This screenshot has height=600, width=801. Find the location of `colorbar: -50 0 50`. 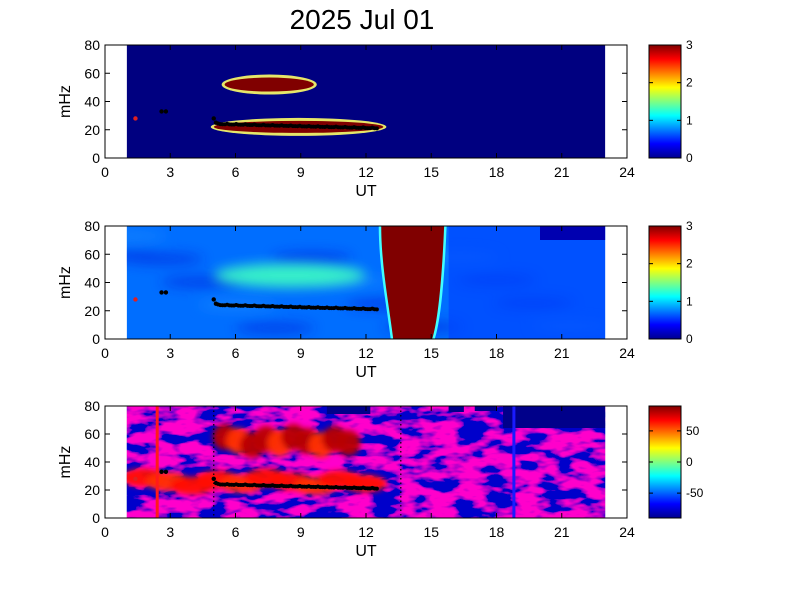

colorbar: -50 0 50 is located at coordinates (676, 462).